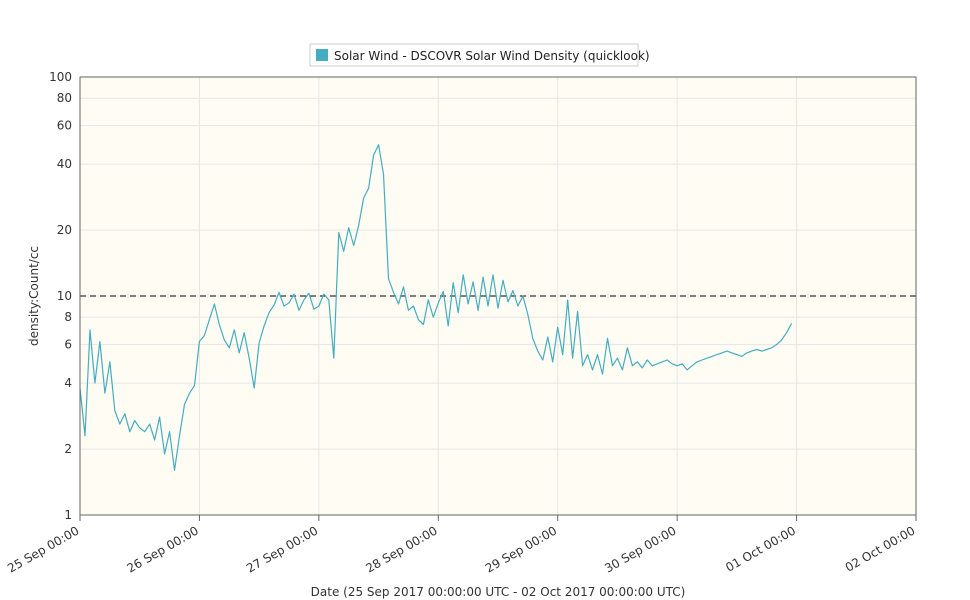 This screenshot has width=970, height=600. What do you see at coordinates (521, 549) in the screenshot?
I see `x-tick-label: 29 Sep 00:00` at bounding box center [521, 549].